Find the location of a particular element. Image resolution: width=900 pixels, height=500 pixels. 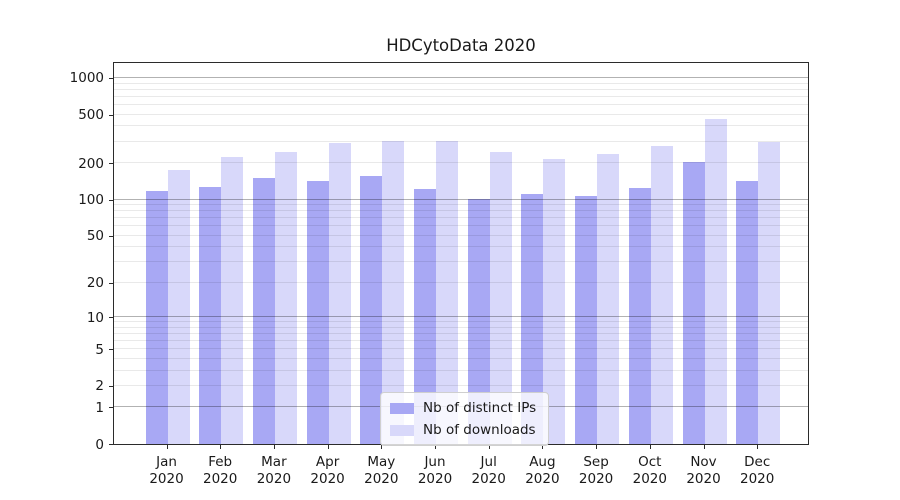

bar-distinct-ips-dec-2020 is located at coordinates (747, 312).